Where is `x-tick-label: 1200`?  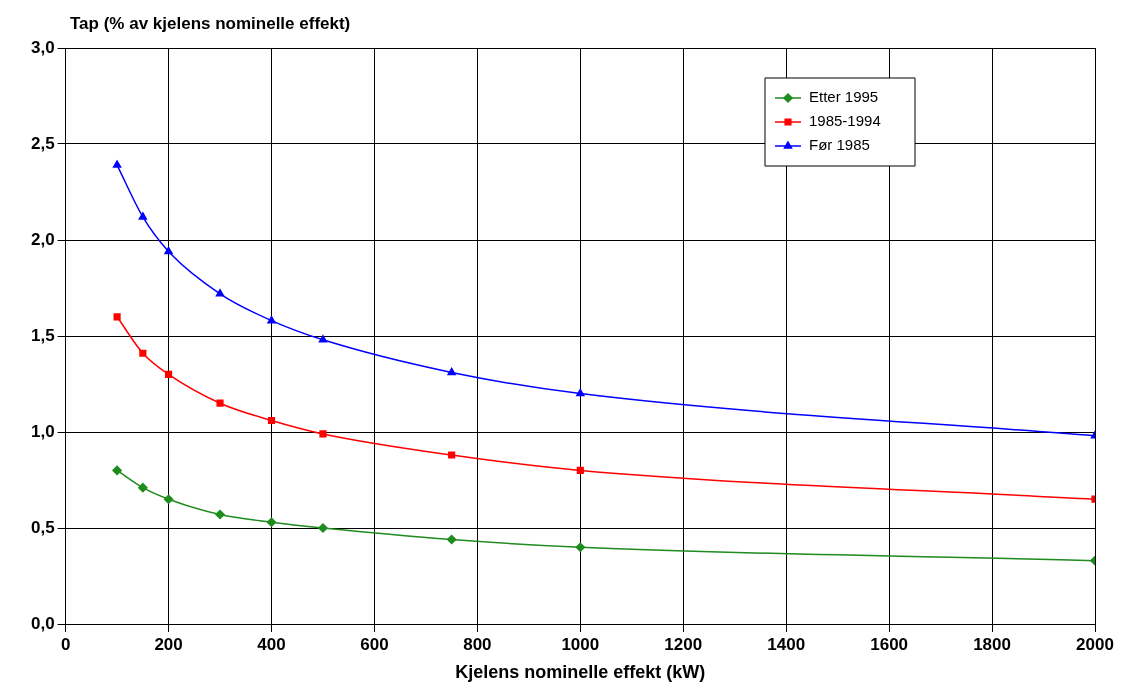 x-tick-label: 1200 is located at coordinates (683, 644).